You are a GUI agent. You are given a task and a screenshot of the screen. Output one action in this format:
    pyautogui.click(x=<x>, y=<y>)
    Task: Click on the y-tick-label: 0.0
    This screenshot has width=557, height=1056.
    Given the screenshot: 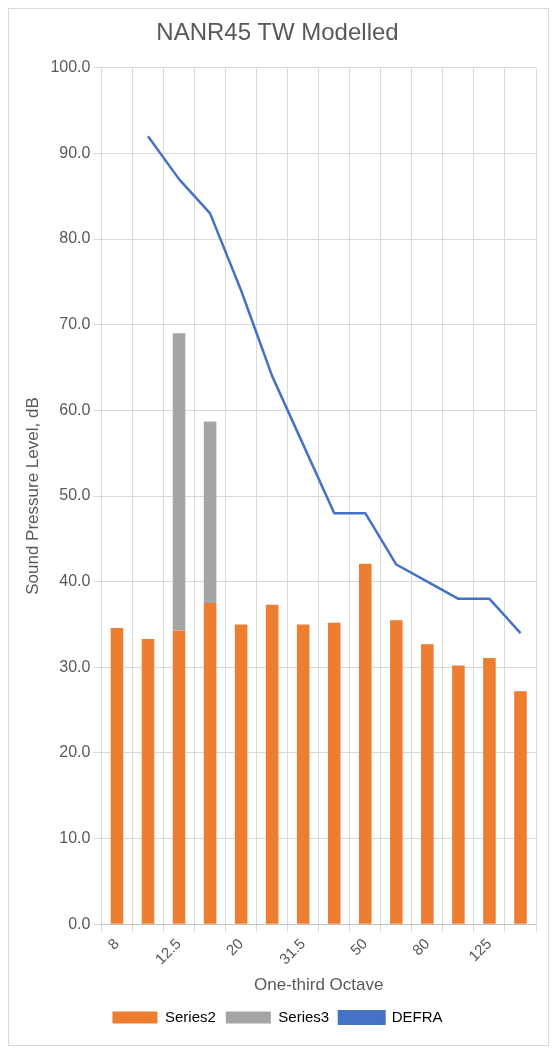 What is the action you would take?
    pyautogui.click(x=79, y=923)
    